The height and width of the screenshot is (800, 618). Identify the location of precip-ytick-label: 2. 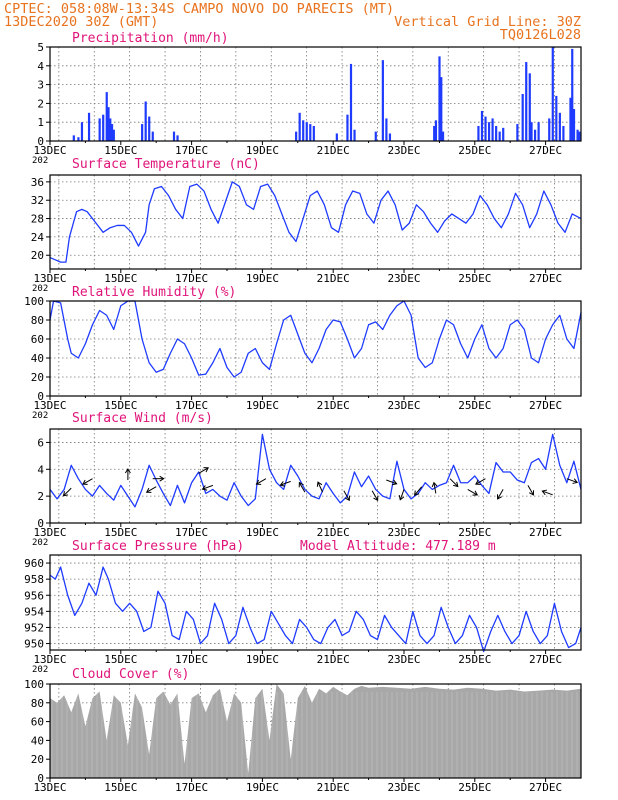
(40, 103).